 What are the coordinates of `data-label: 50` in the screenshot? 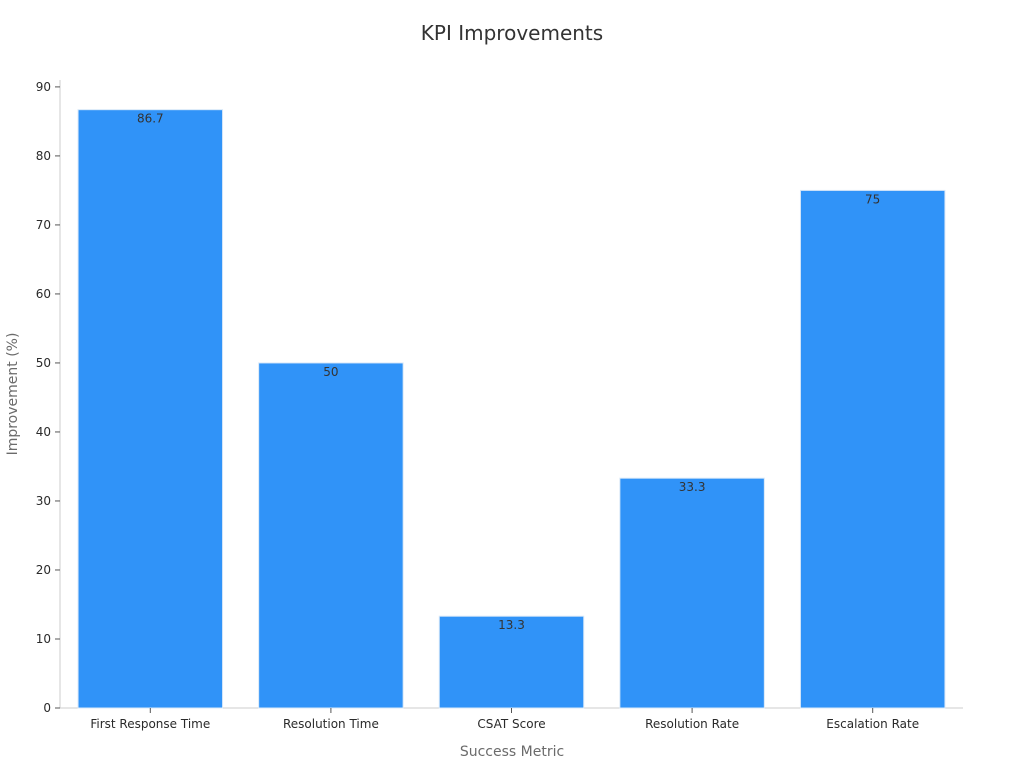 It's located at (330, 372).